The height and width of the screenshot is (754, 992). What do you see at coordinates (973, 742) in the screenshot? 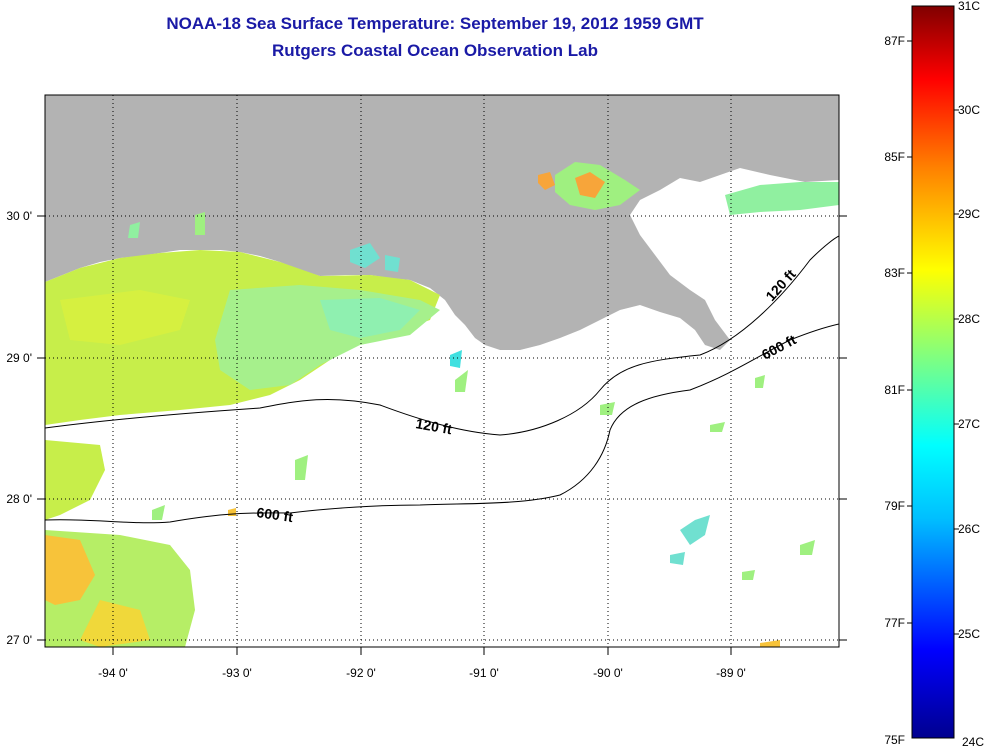
I see `colorbar-c-24: 24C` at bounding box center [973, 742].